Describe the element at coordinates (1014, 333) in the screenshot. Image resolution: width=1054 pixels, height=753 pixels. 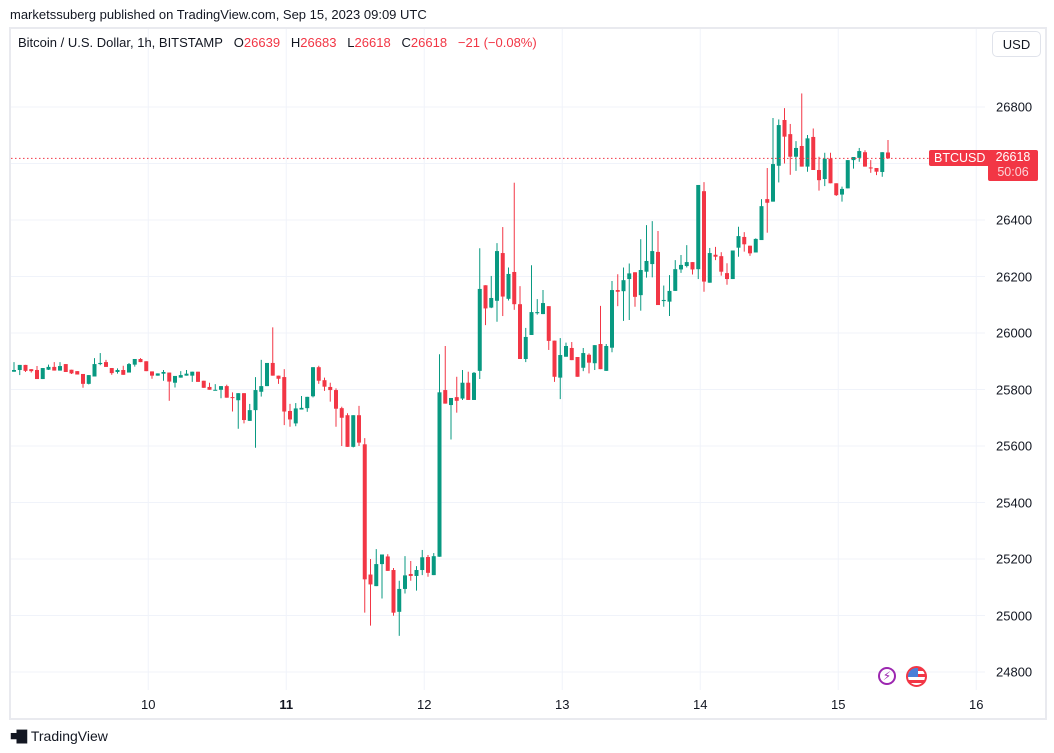
I see `price-tick-label: 26000` at that location.